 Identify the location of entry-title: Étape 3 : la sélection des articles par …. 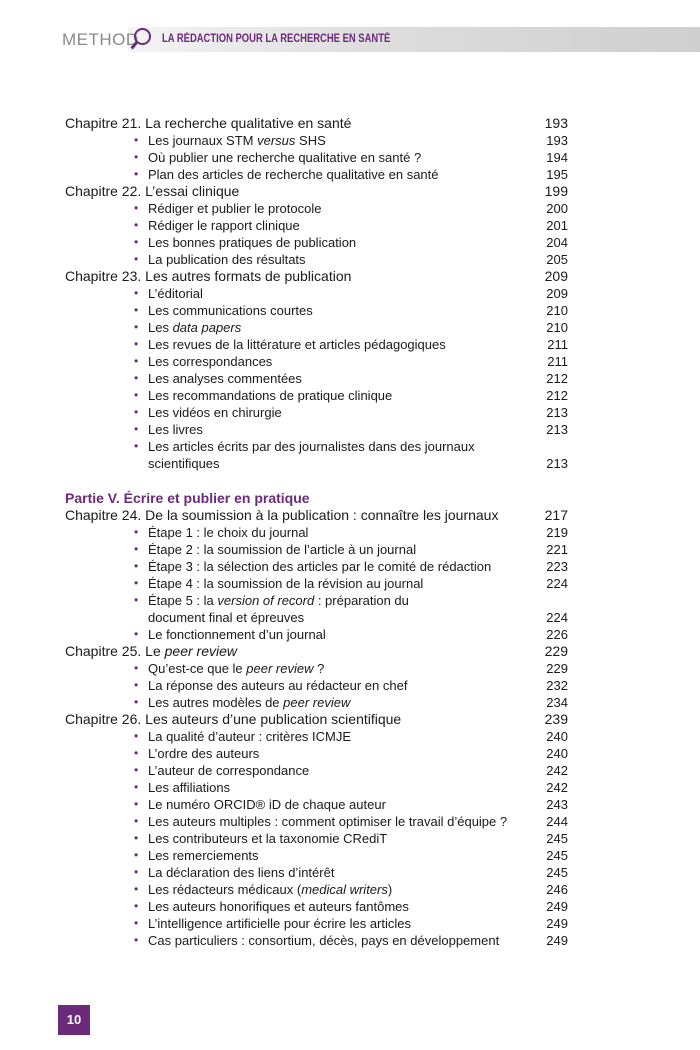
(358, 566).